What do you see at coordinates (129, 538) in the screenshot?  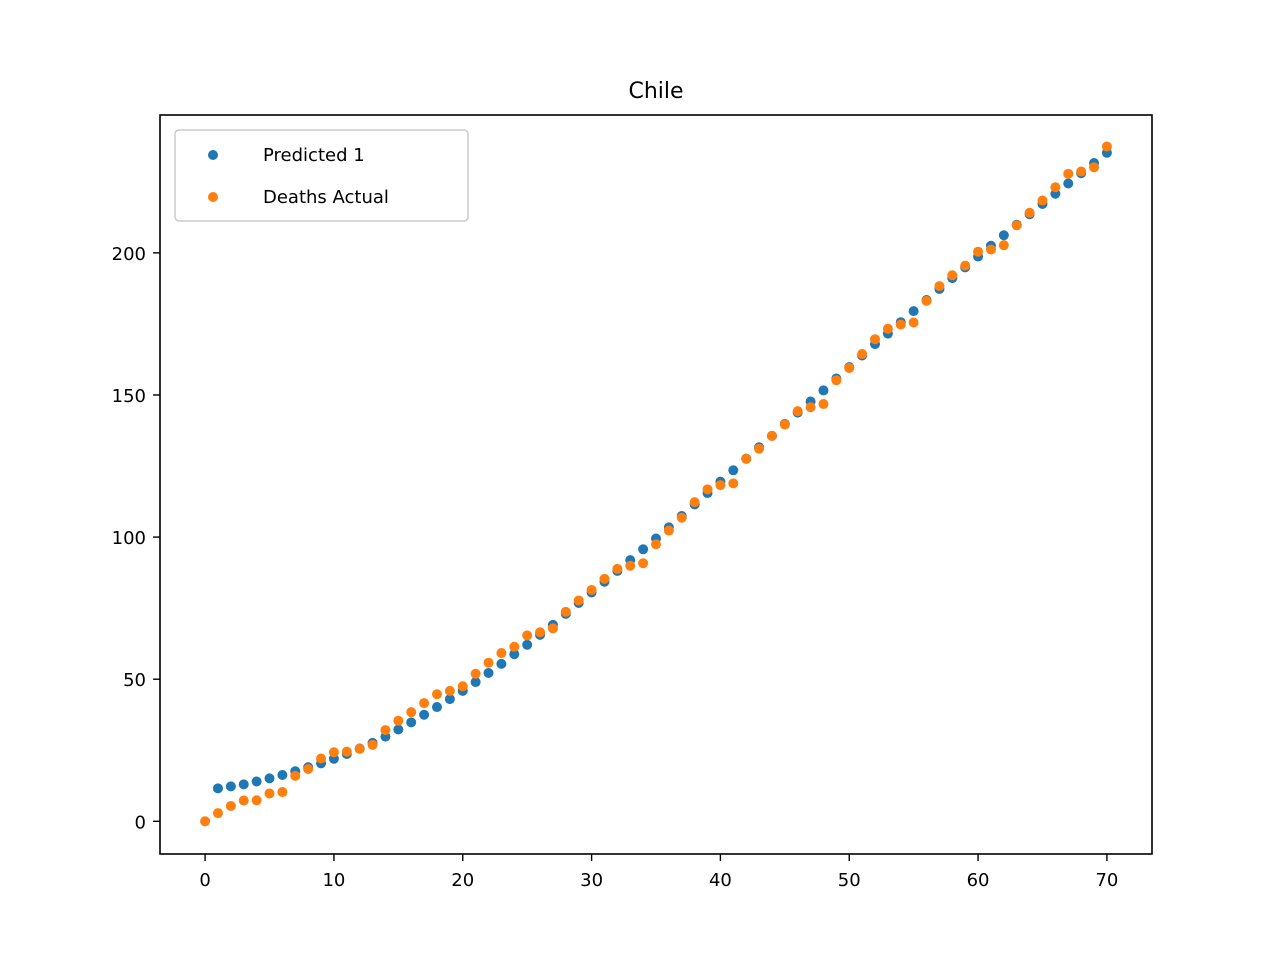 I see `y-tick-label-2: 100` at bounding box center [129, 538].